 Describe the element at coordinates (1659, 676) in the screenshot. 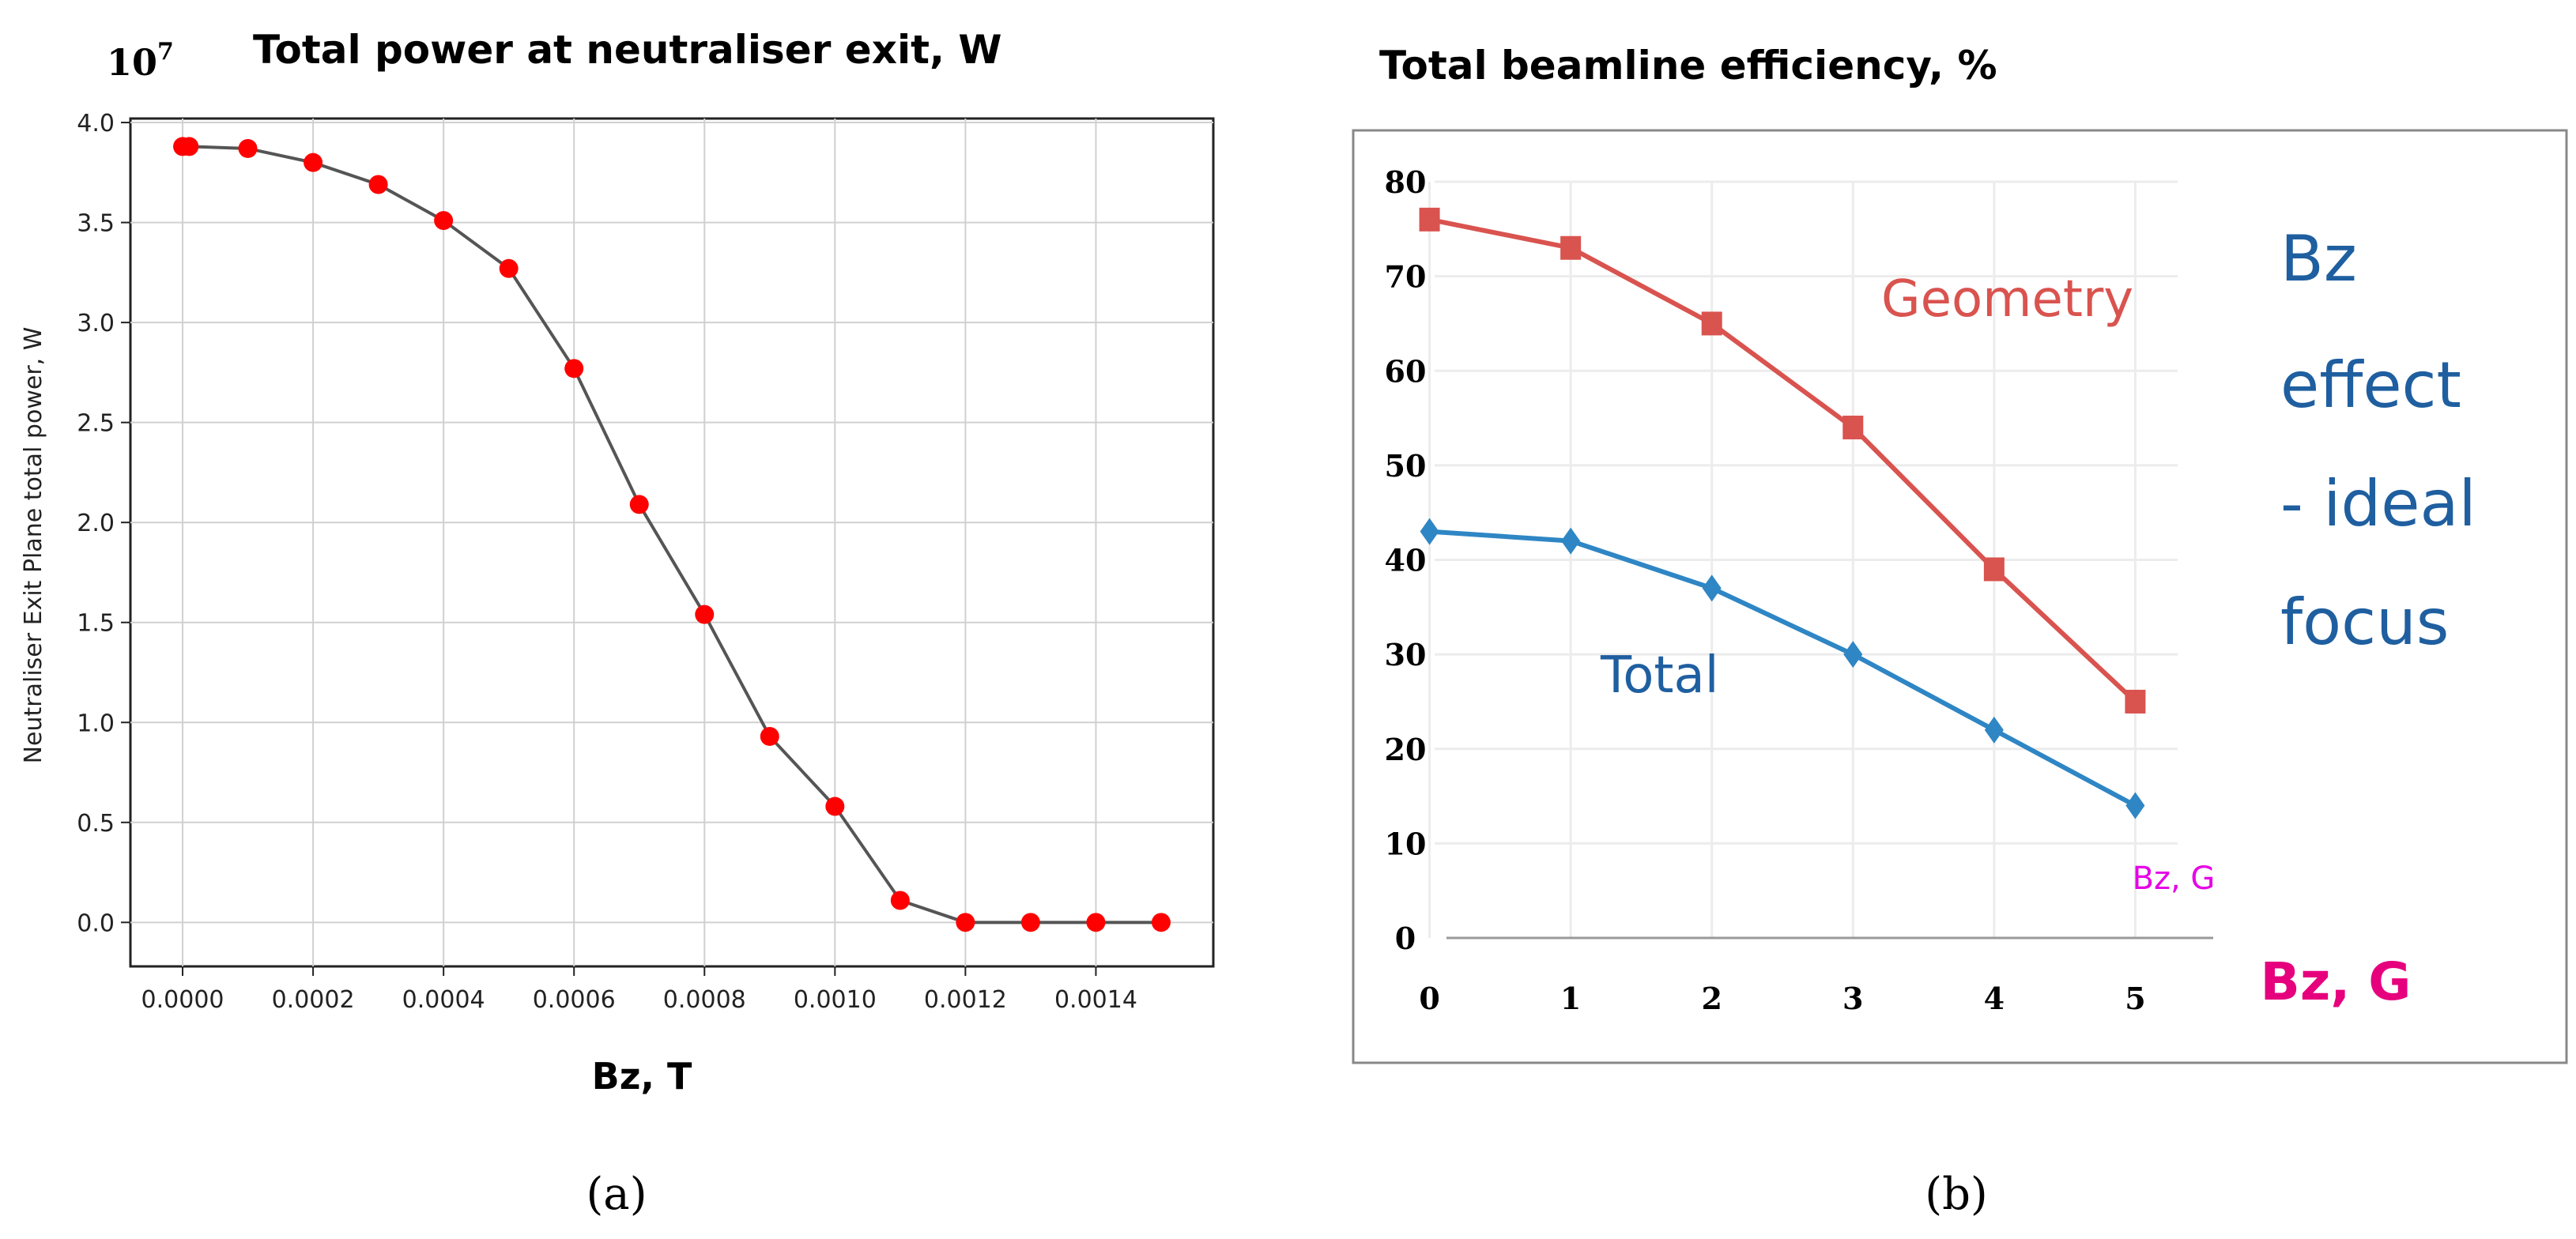

I see `chart-b-series-label-total: Total` at that location.